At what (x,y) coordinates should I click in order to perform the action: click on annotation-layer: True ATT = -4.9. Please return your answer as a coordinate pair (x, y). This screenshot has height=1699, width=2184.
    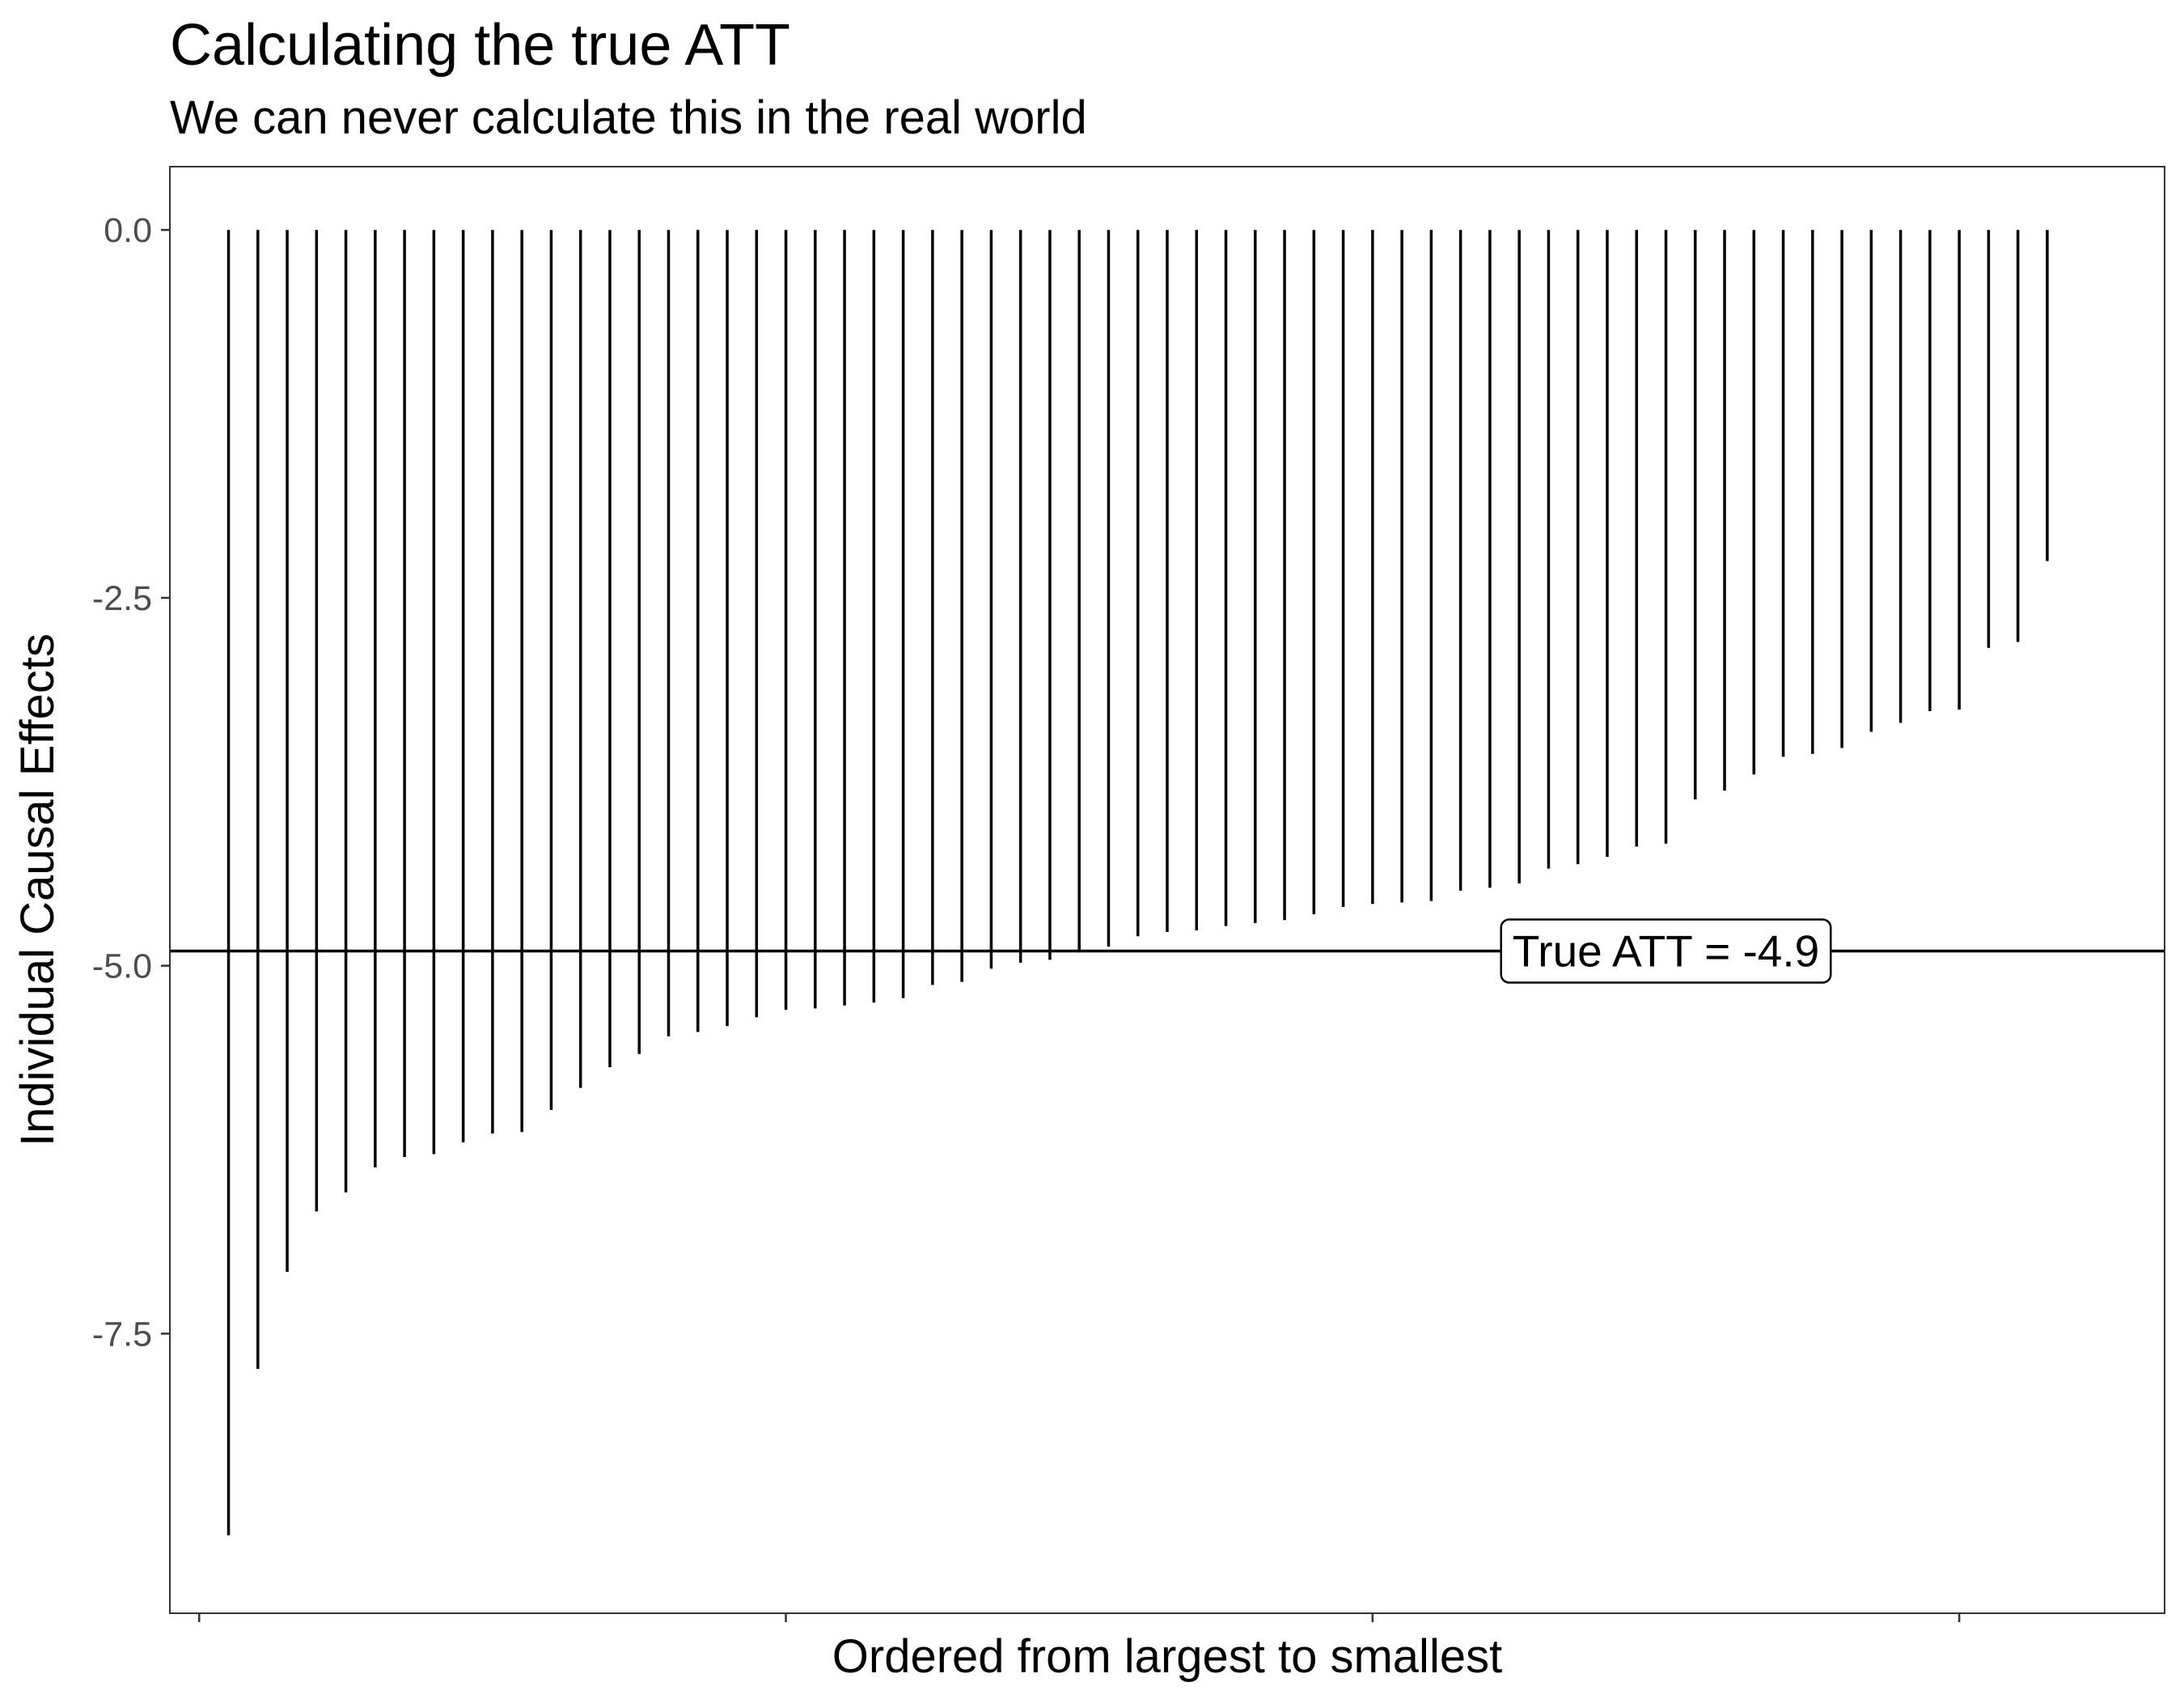
    Looking at the image, I should click on (1666, 951).